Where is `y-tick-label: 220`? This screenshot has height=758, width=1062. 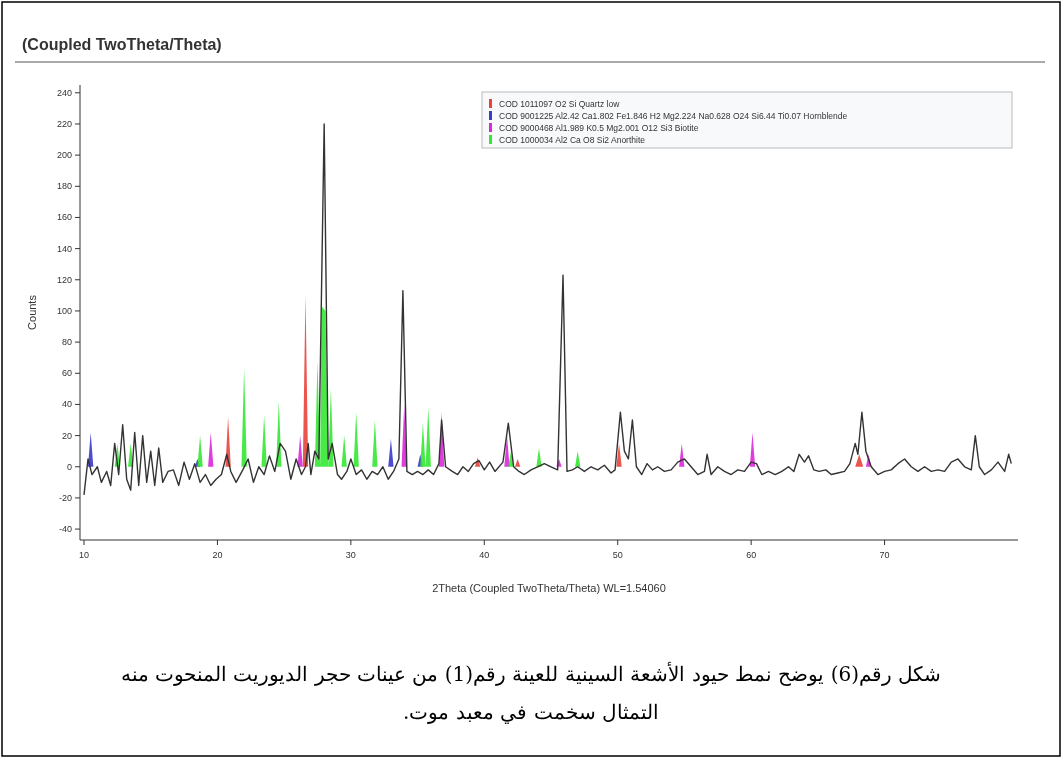 y-tick-label: 220 is located at coordinates (64, 123).